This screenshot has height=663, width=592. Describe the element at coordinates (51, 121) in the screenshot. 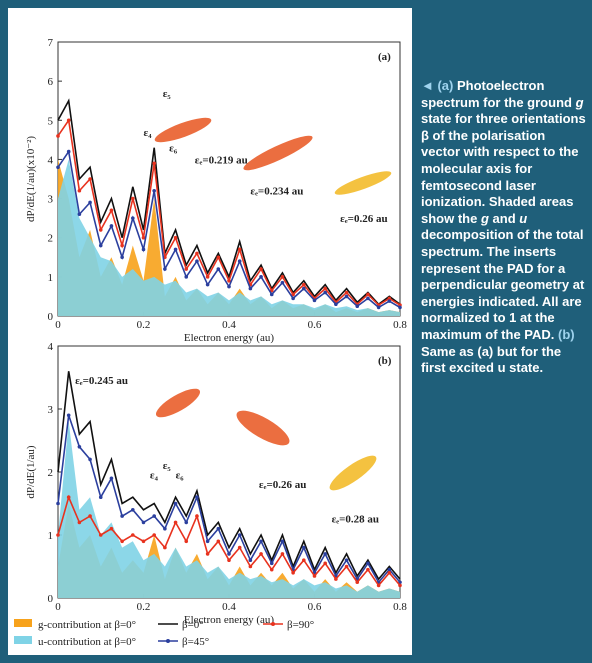

I see `y-tick-label: 5` at that location.